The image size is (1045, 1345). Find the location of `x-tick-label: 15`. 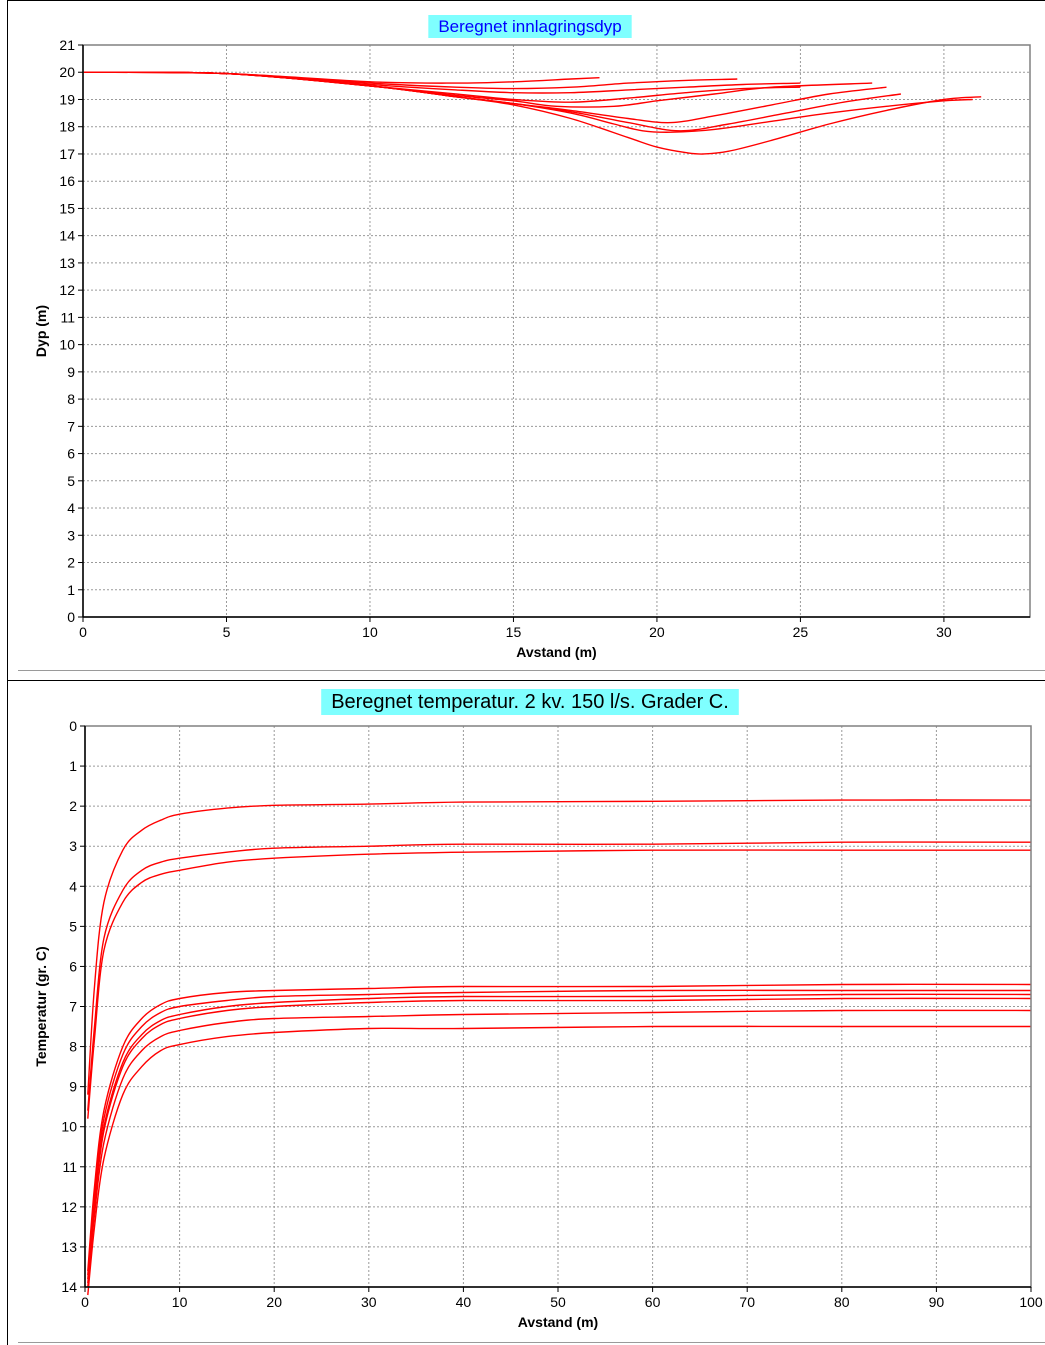

x-tick-label: 15 is located at coordinates (514, 632).